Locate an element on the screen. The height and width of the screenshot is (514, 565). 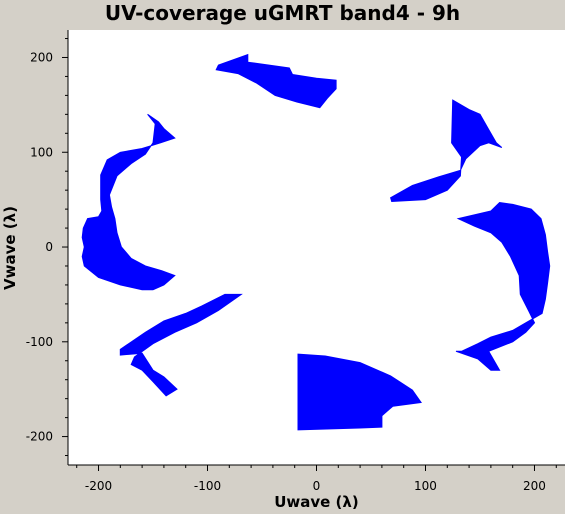
y-tick-label: 0 is located at coordinates (49, 247).